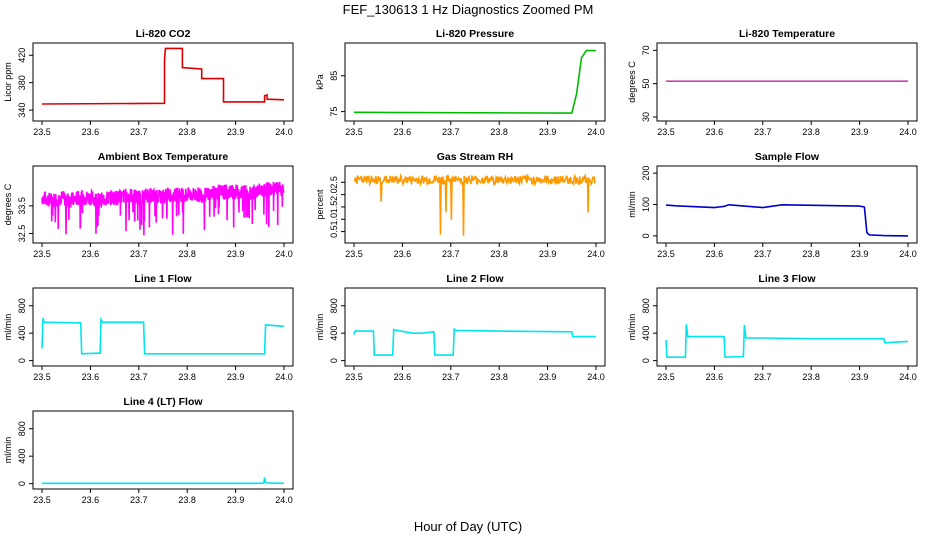 The height and width of the screenshot is (540, 936). Describe the element at coordinates (334, 112) in the screenshot. I see `y-tick-label: 75` at that location.